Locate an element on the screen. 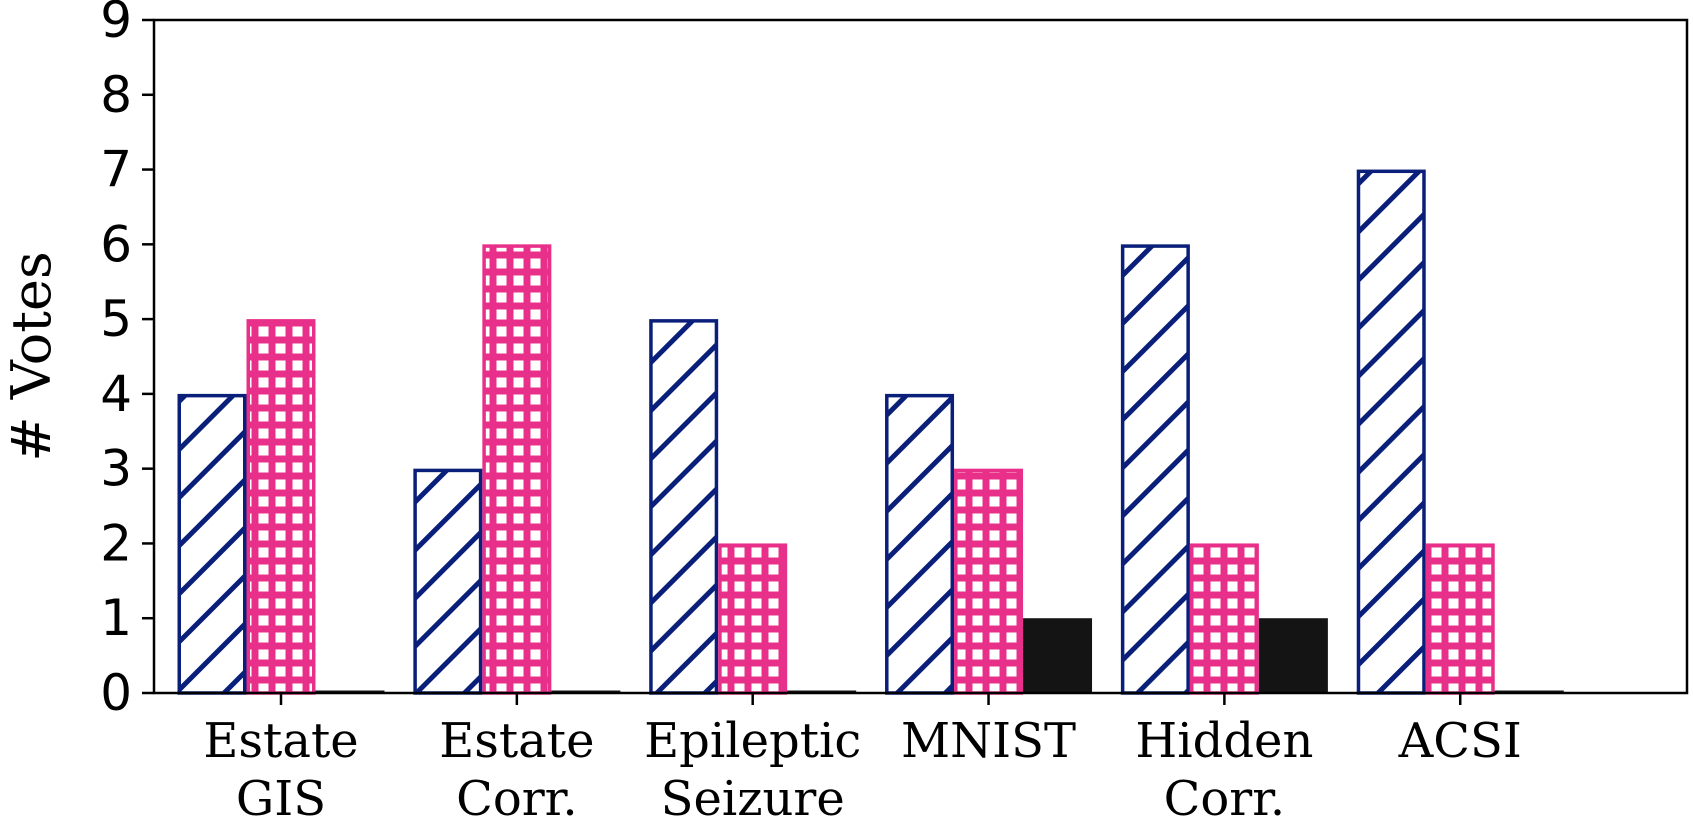  y-tick-label-0: 0 is located at coordinates (116, 693).